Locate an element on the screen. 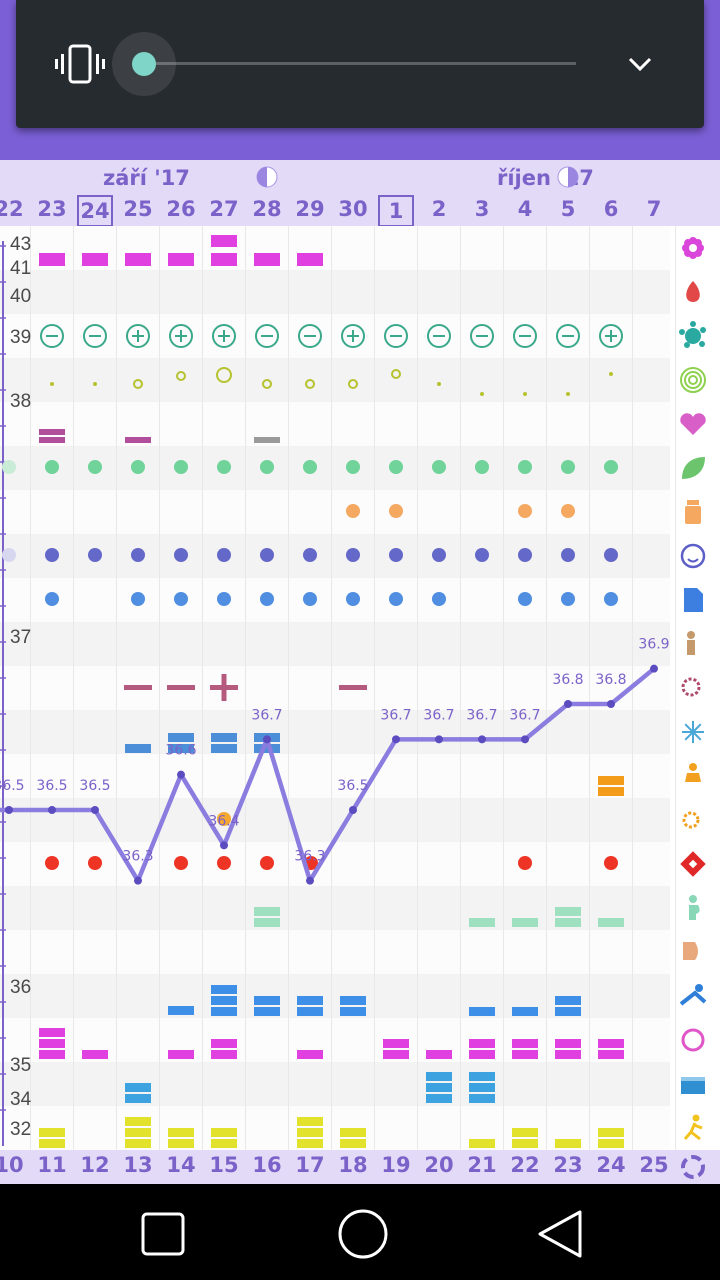 This screenshot has height=1280, width=720. ring is located at coordinates (693, 380).